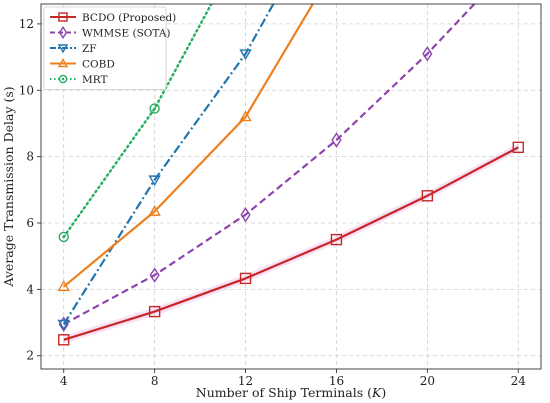  Describe the element at coordinates (245, 381) in the screenshot. I see `x-tick-label: 12` at that location.